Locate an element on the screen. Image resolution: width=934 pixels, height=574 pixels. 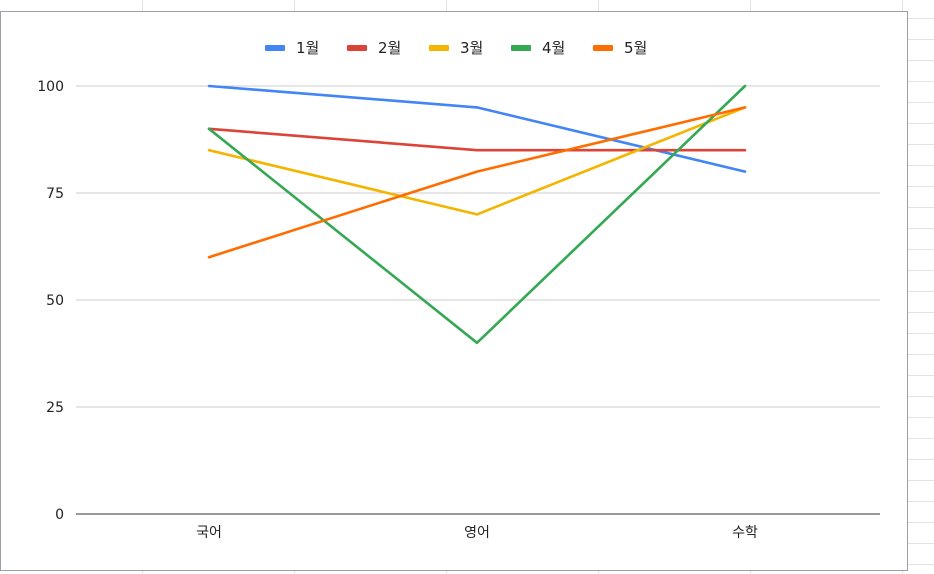
legend-label: 5월 is located at coordinates (635, 48).